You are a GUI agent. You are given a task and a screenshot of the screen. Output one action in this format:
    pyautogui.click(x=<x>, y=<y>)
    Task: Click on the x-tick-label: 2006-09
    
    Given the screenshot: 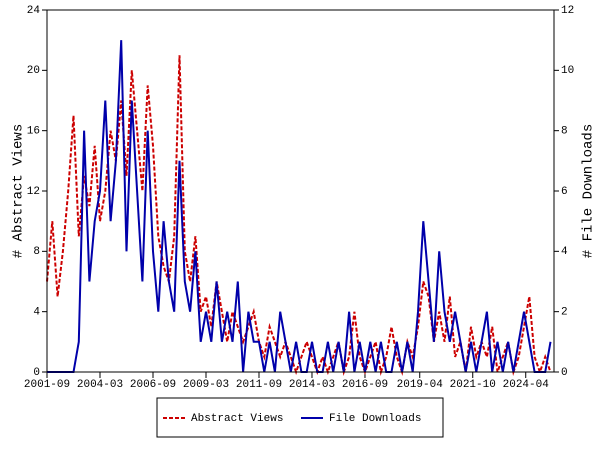 What is the action you would take?
    pyautogui.click(x=153, y=385)
    